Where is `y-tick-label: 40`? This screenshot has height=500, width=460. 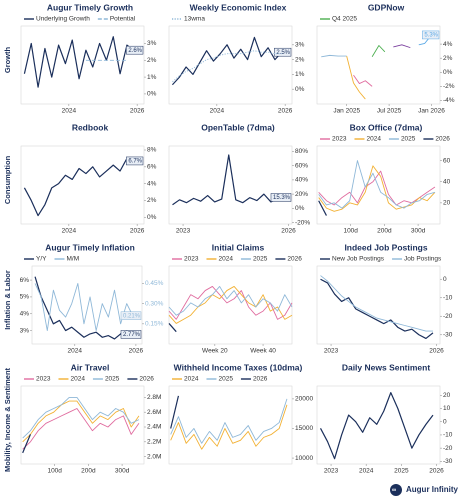
y-tick-label: 40 is located at coordinates (447, 181).